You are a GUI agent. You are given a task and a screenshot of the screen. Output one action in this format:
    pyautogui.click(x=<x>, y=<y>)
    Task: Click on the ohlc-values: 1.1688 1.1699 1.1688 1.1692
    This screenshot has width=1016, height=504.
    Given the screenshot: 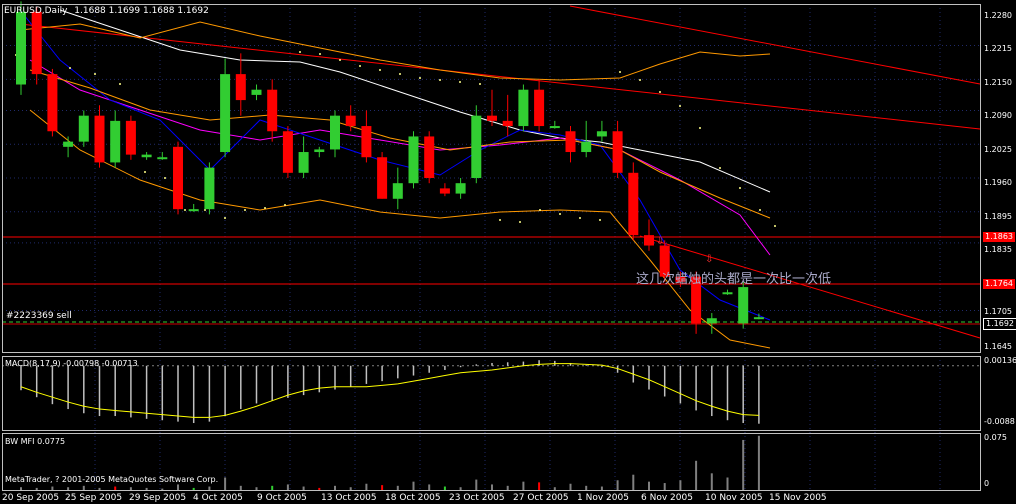 What is the action you would take?
    pyautogui.click(x=141, y=11)
    